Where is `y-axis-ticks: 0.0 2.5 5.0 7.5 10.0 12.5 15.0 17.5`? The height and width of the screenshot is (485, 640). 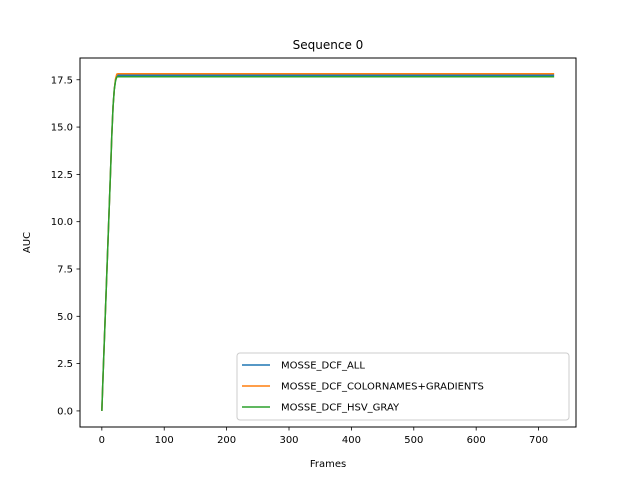 y-axis-ticks: 0.0 2.5 5.0 7.5 10.0 12.5 15.0 17.5 is located at coordinates (65, 246).